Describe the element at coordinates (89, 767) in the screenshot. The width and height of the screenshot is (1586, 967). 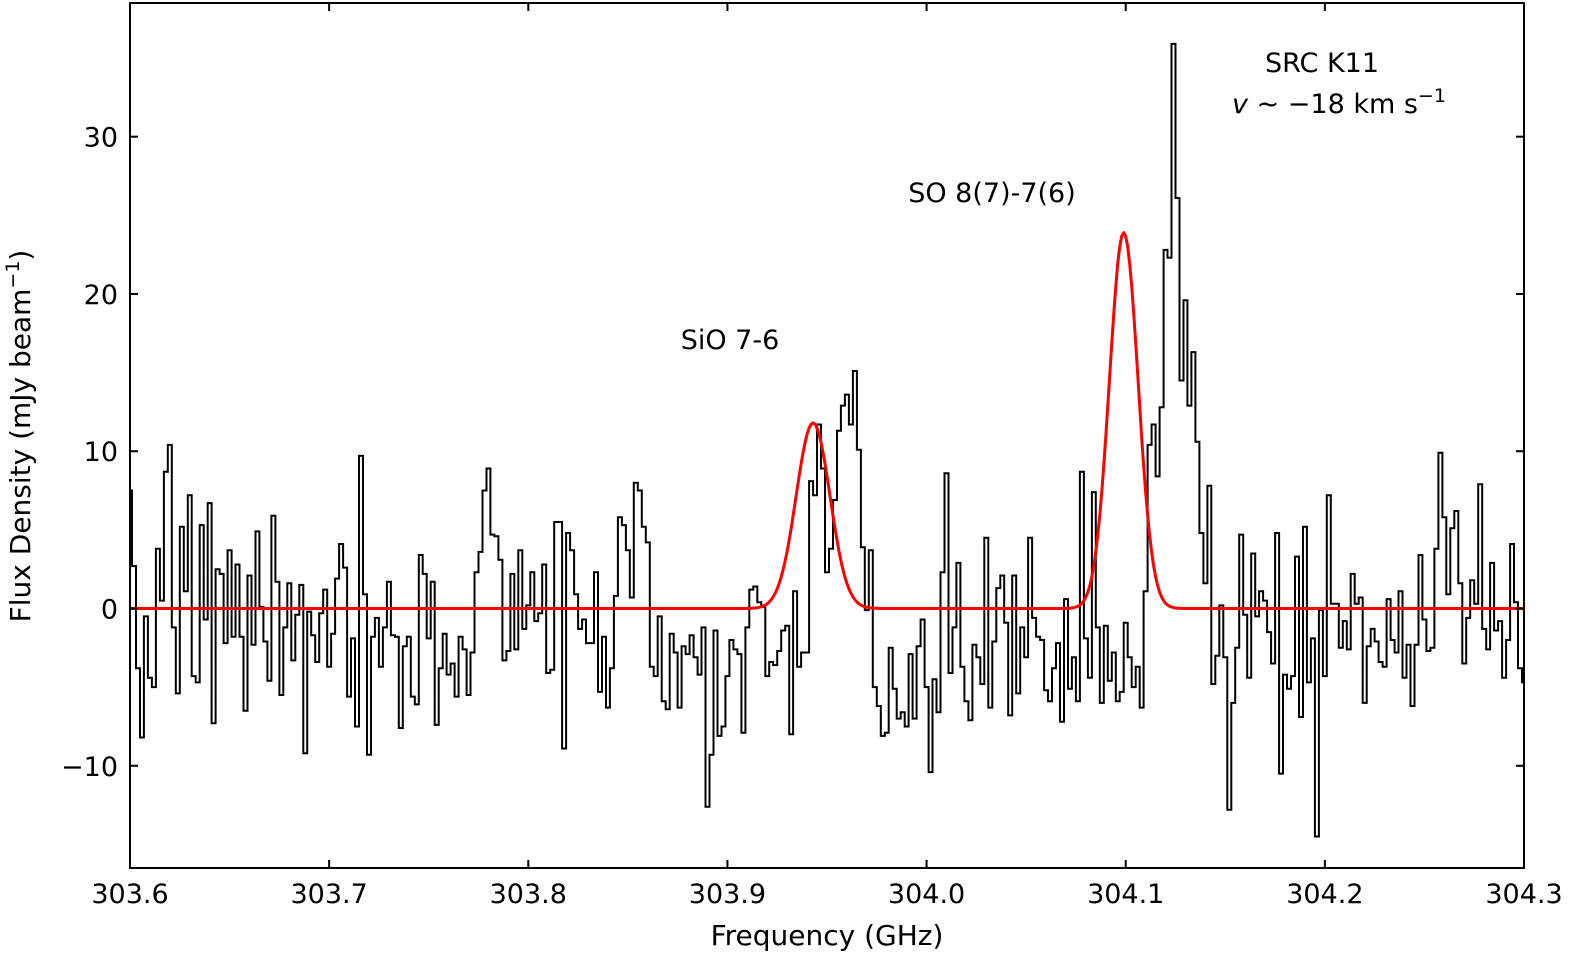
I see `y-tick-label: −10` at that location.